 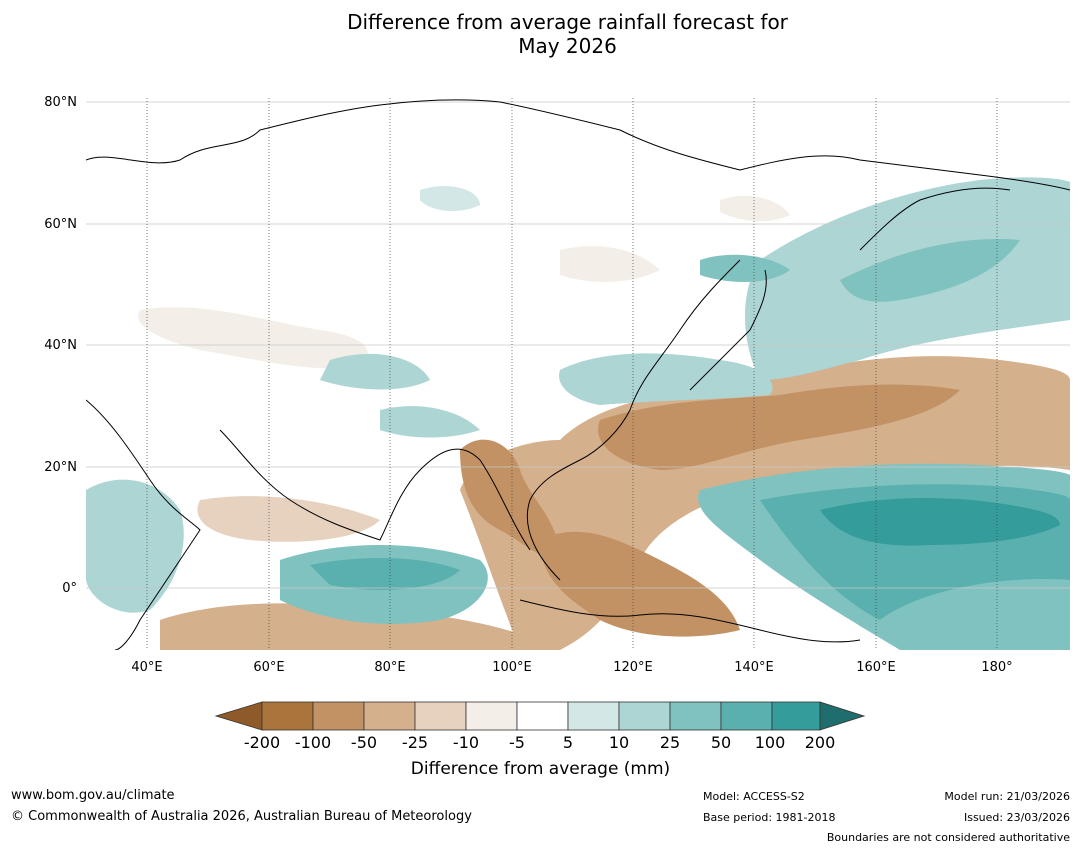 I want to click on colorbar-bin-neg100-neg50, so click(x=338, y=716).